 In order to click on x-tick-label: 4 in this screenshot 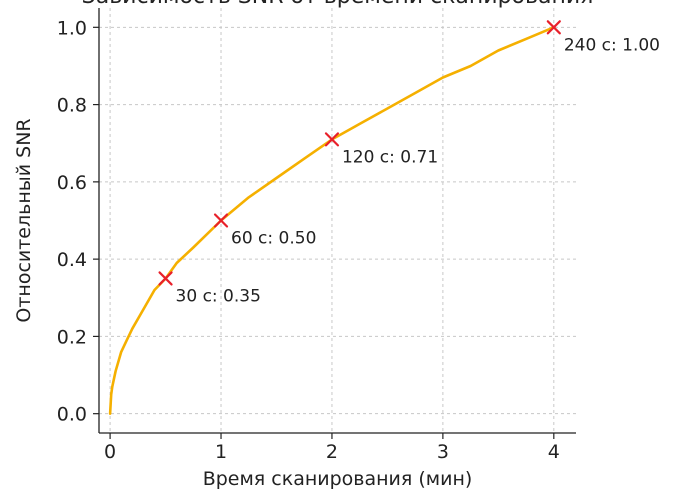, I will do `click(554, 452)`.